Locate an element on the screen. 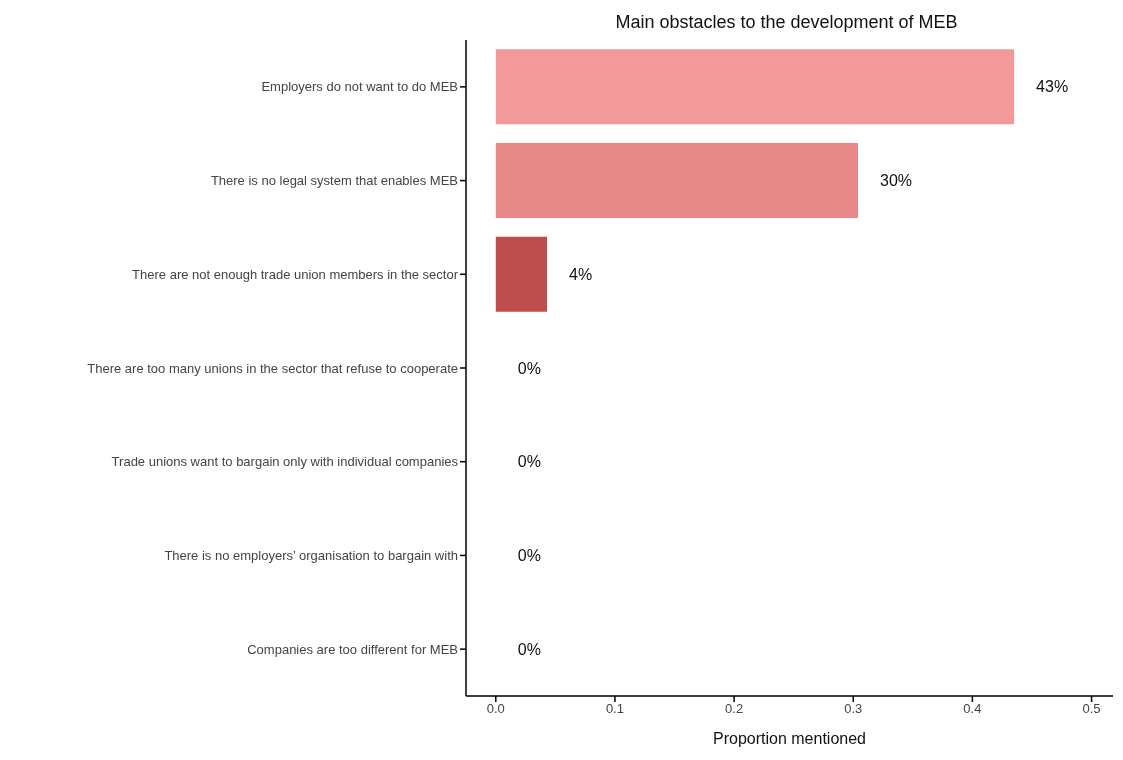  y-tick-label: There are not enough trade union members in the sector is located at coordinates (295, 274).